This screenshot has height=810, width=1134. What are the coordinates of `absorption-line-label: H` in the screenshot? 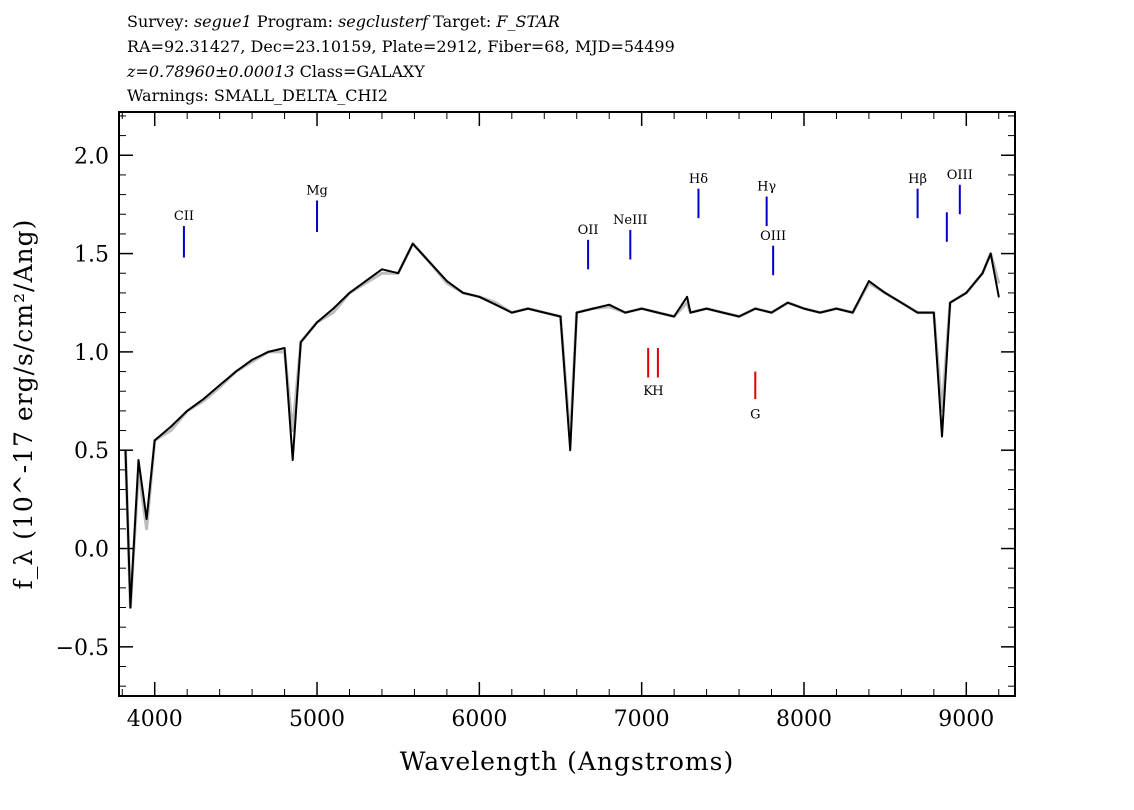 It's located at (657, 391).